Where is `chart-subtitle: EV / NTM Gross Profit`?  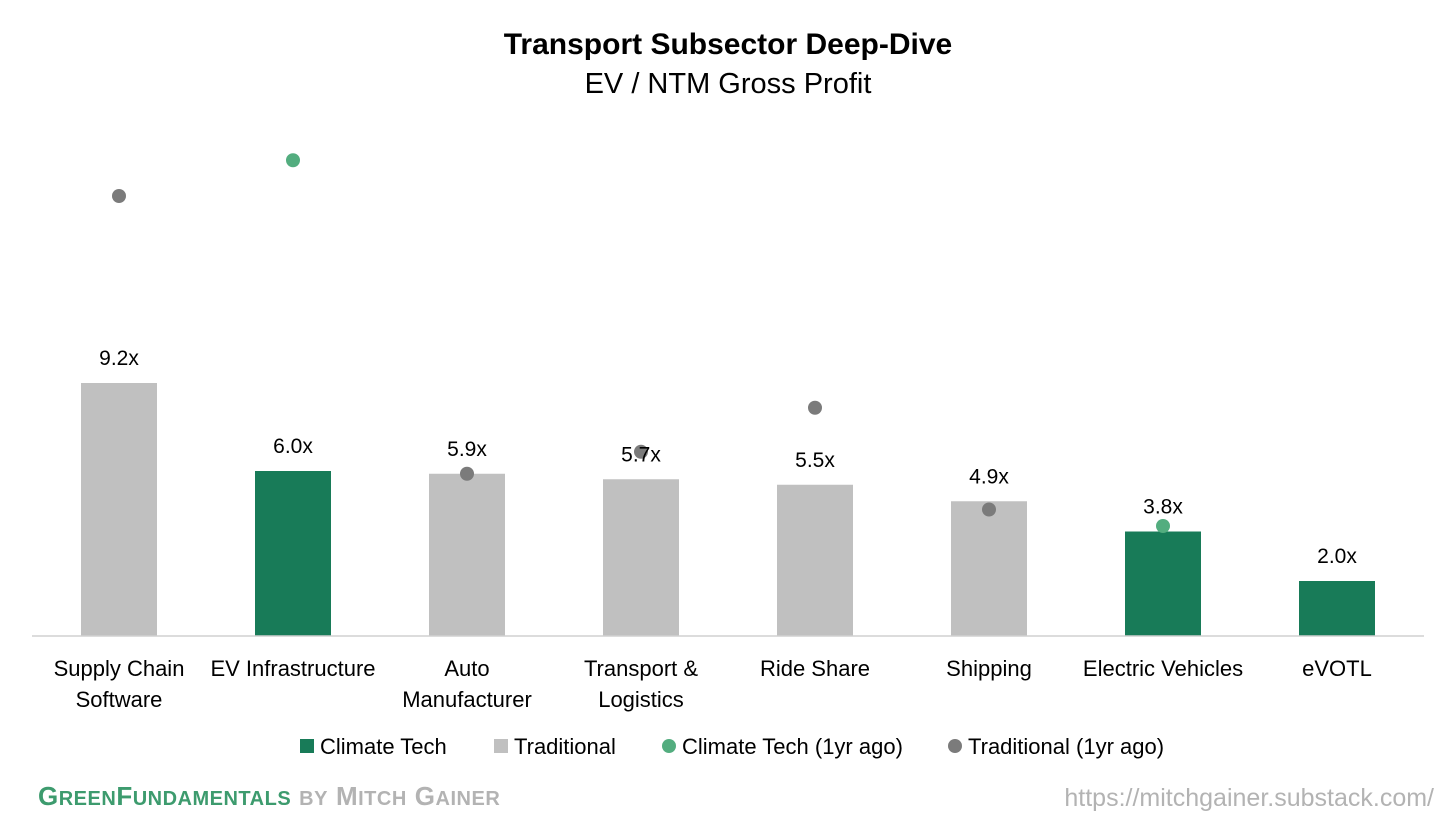 chart-subtitle: EV / NTM Gross Profit is located at coordinates (728, 84).